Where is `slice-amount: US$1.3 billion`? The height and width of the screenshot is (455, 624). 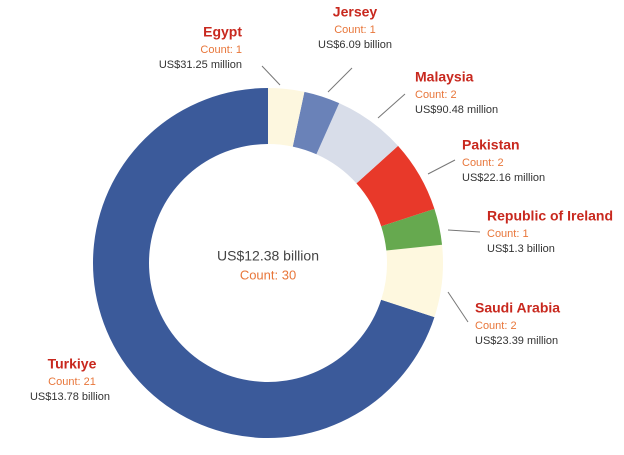
slice-amount: US$1.3 billion is located at coordinates (521, 249).